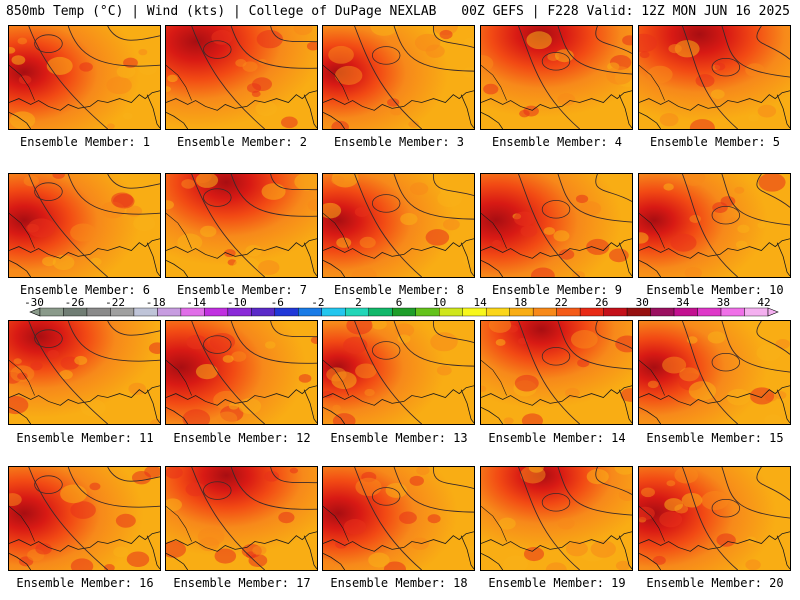 The image size is (800, 600). Describe the element at coordinates (683, 302) in the screenshot. I see `colorbar-tick-label: 34` at that location.